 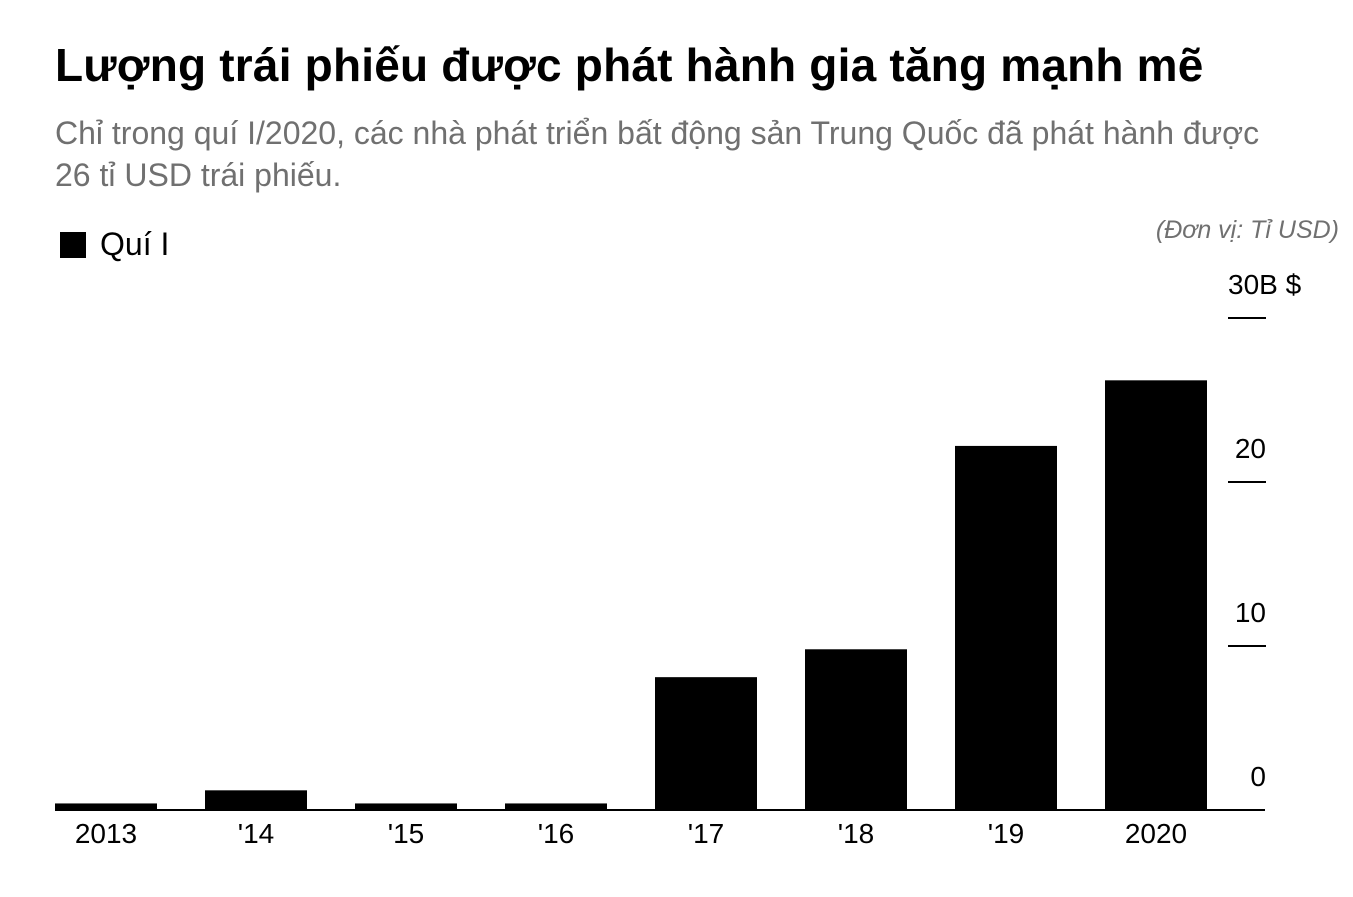 I want to click on x-tick-label: '19, so click(x=1006, y=833).